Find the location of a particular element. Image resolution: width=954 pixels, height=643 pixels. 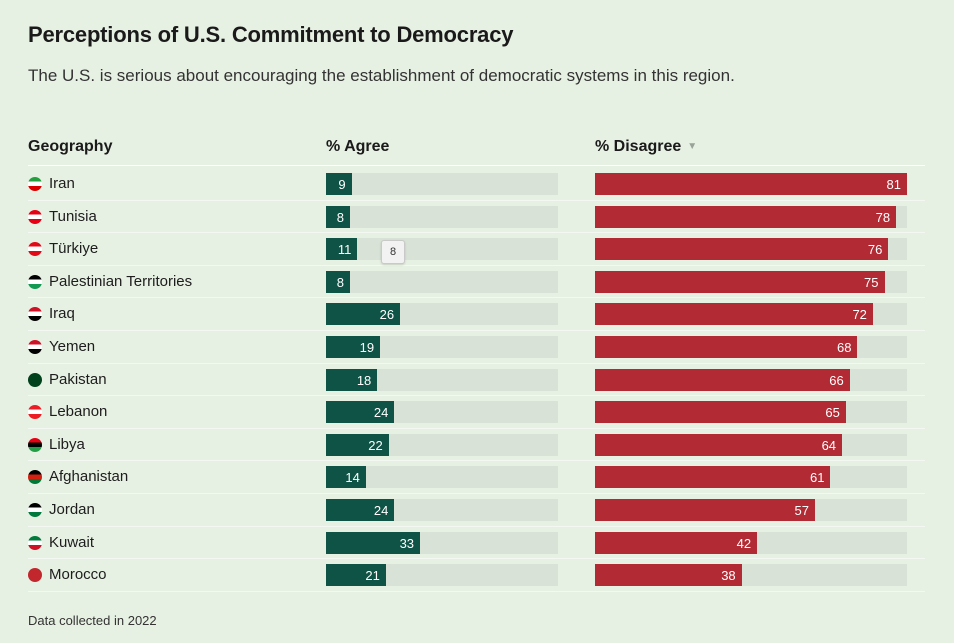

disagree-bar: 66 is located at coordinates (722, 379).